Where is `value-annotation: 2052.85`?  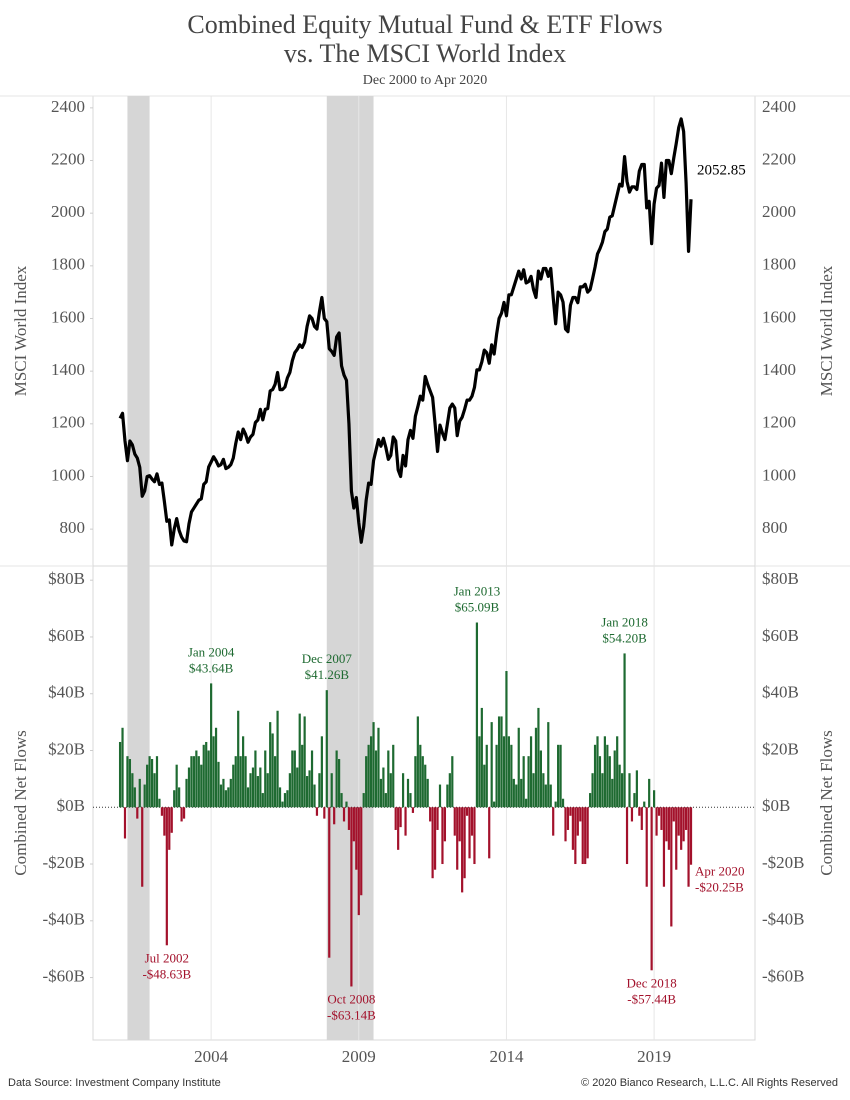
value-annotation: 2052.85 is located at coordinates (721, 171).